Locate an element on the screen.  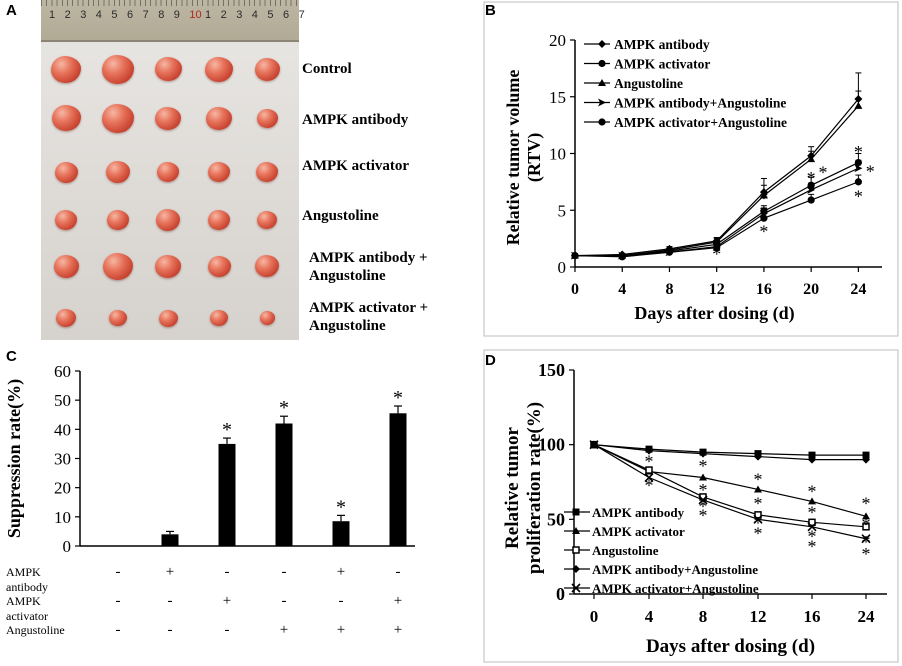
x-tick-label: 24 is located at coordinates (858, 289).